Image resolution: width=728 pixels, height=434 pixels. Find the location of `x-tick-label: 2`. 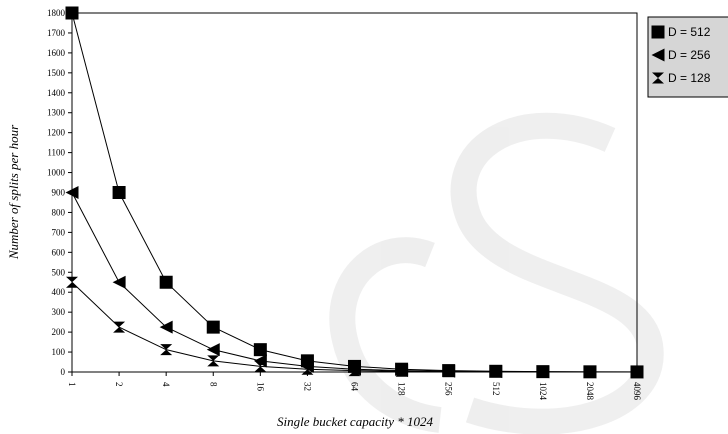

x-tick-label: 2 is located at coordinates (119, 384).